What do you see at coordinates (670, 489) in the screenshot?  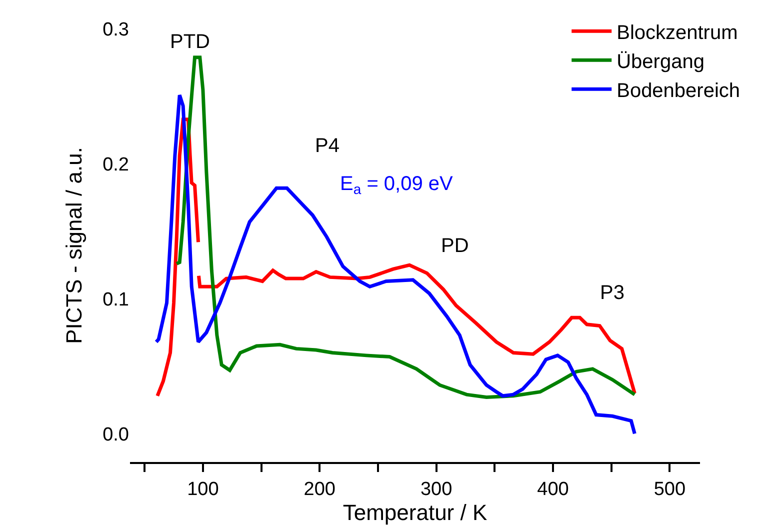 I see `x-tick-label: 500` at bounding box center [670, 489].